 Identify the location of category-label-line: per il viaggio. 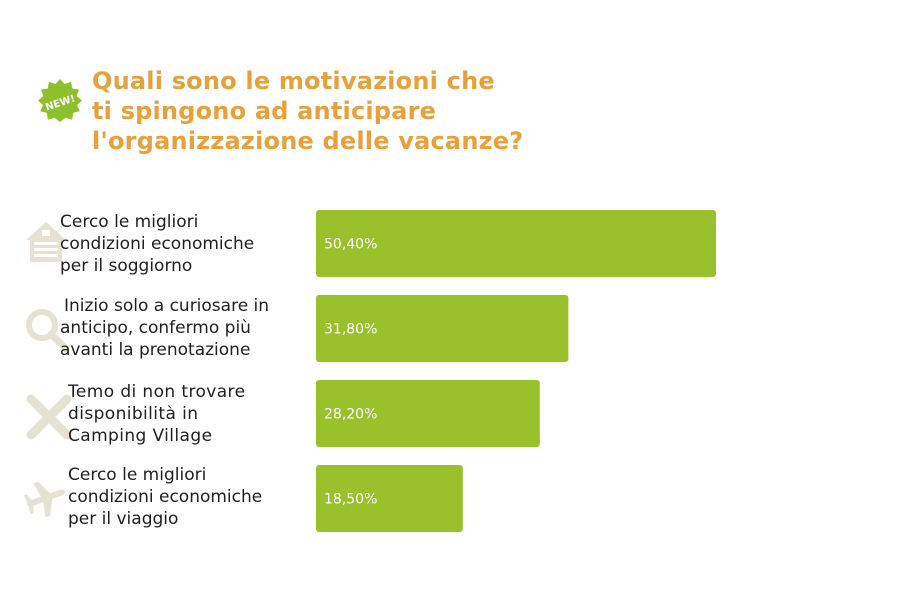
(123, 519).